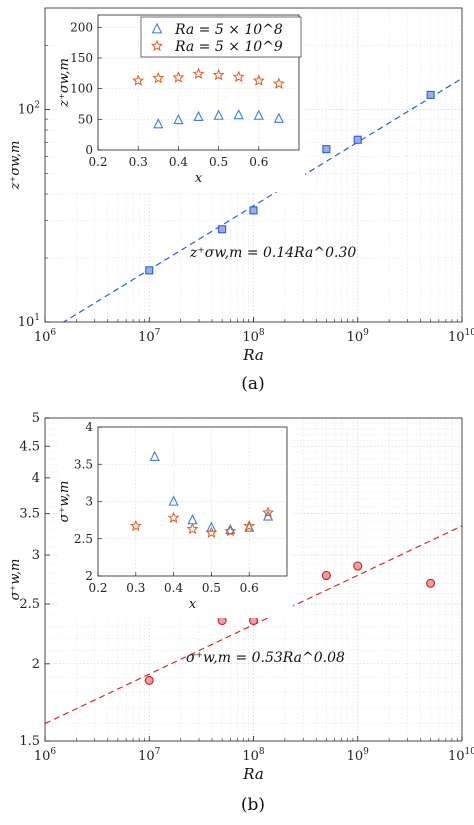  Describe the element at coordinates (29, 321) in the screenshot. I see `y-tick-label: 10¹` at that location.